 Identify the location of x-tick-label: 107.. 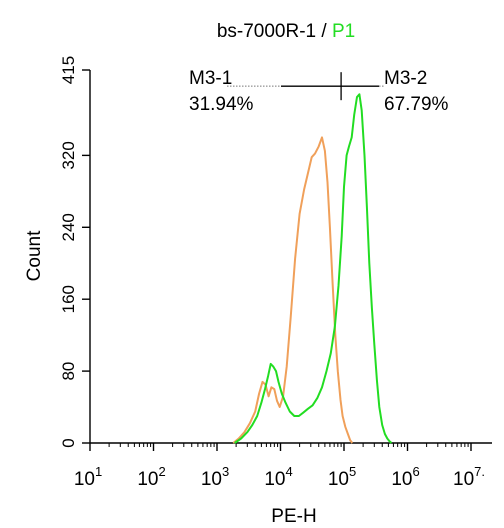
(469, 477).